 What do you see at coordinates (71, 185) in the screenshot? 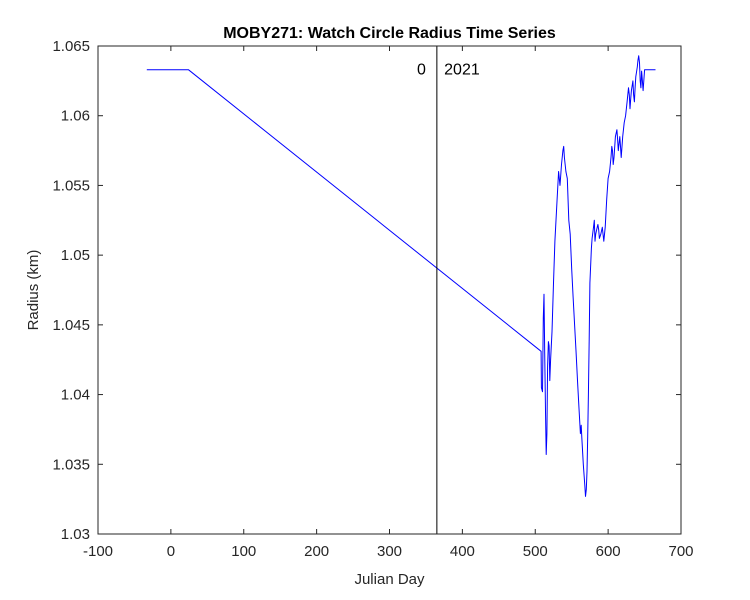
I see `y-tick-label: 1.055` at bounding box center [71, 185].